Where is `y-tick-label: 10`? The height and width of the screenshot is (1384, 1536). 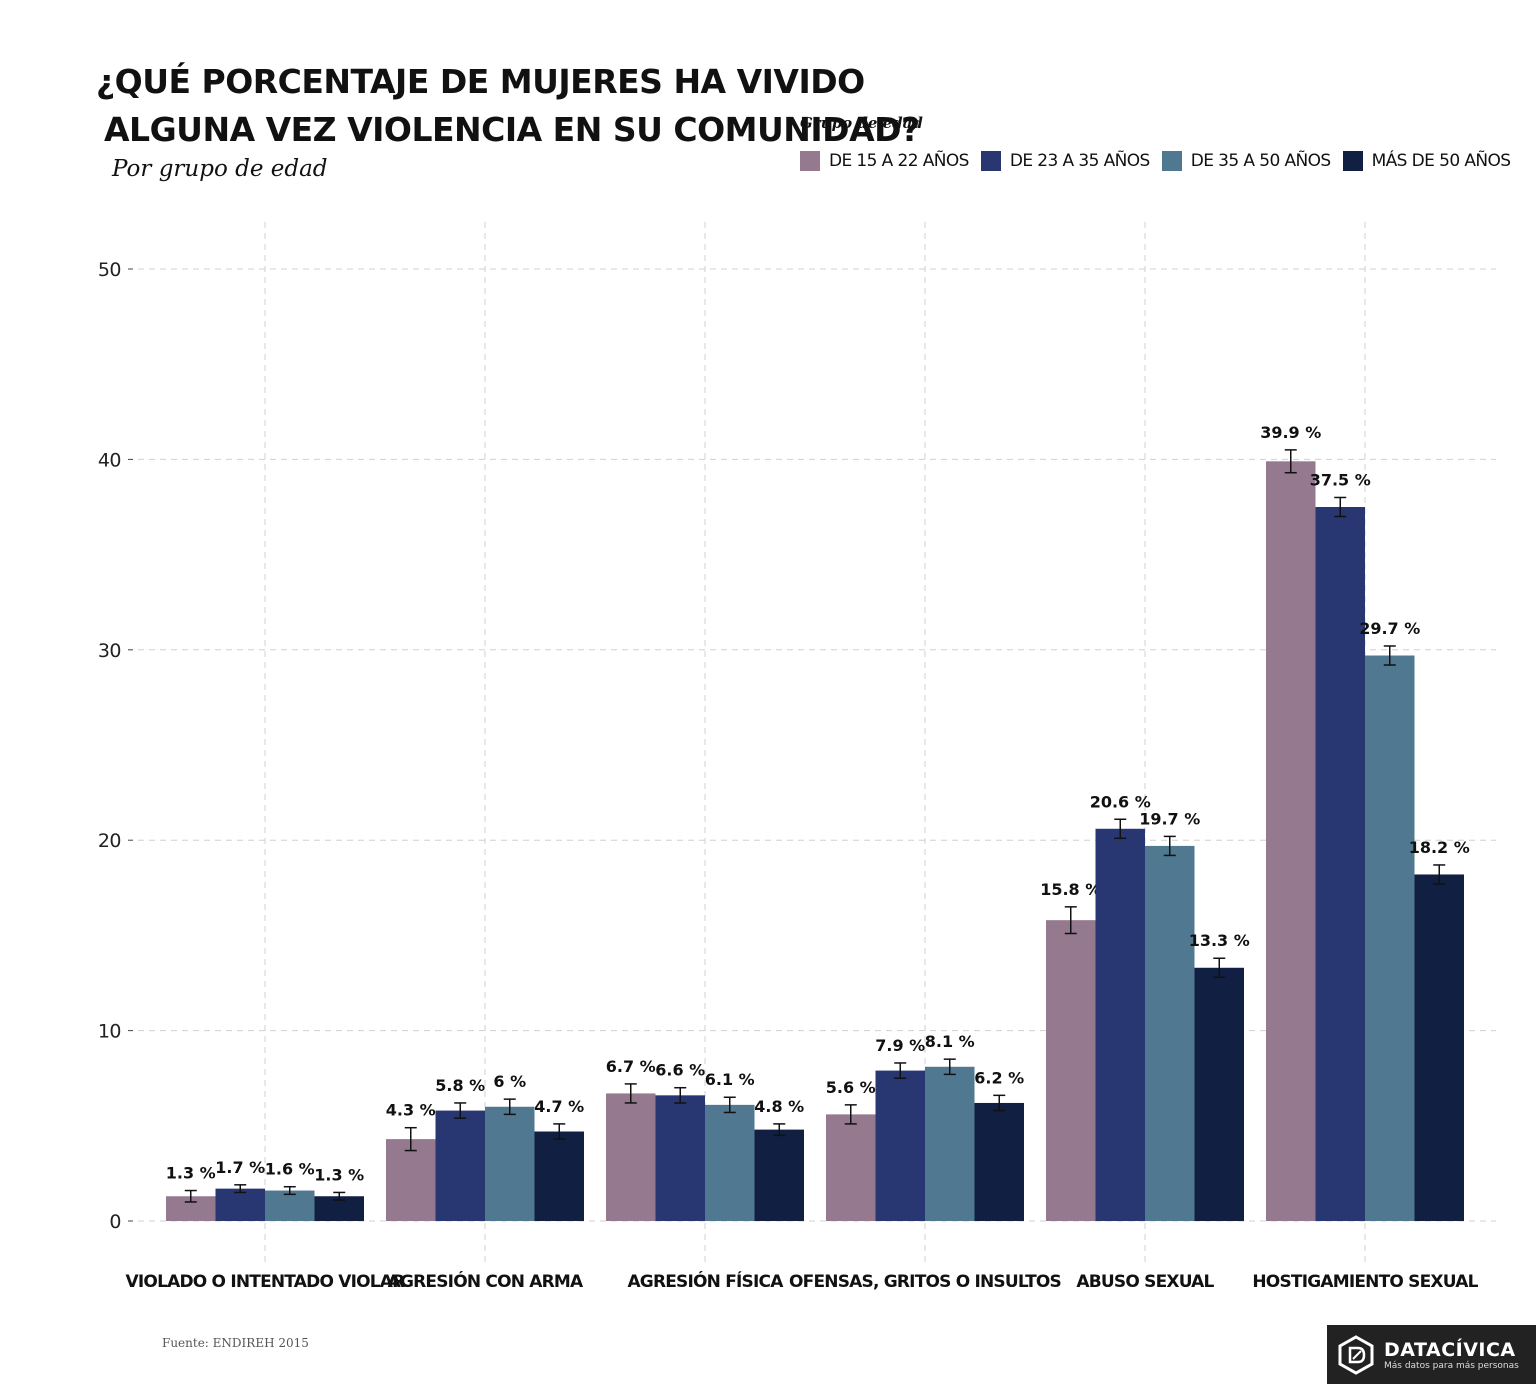 y-tick-label: 10 is located at coordinates (109, 1032).